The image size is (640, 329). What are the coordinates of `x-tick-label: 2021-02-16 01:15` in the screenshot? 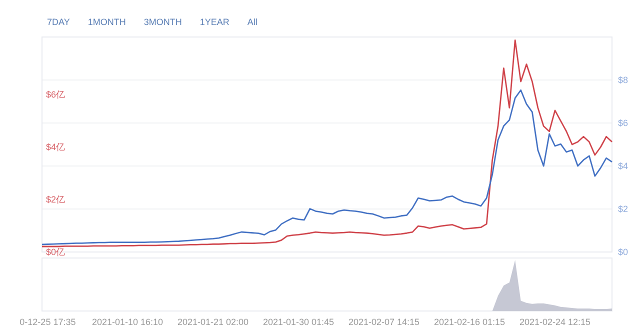 It's located at (470, 322).